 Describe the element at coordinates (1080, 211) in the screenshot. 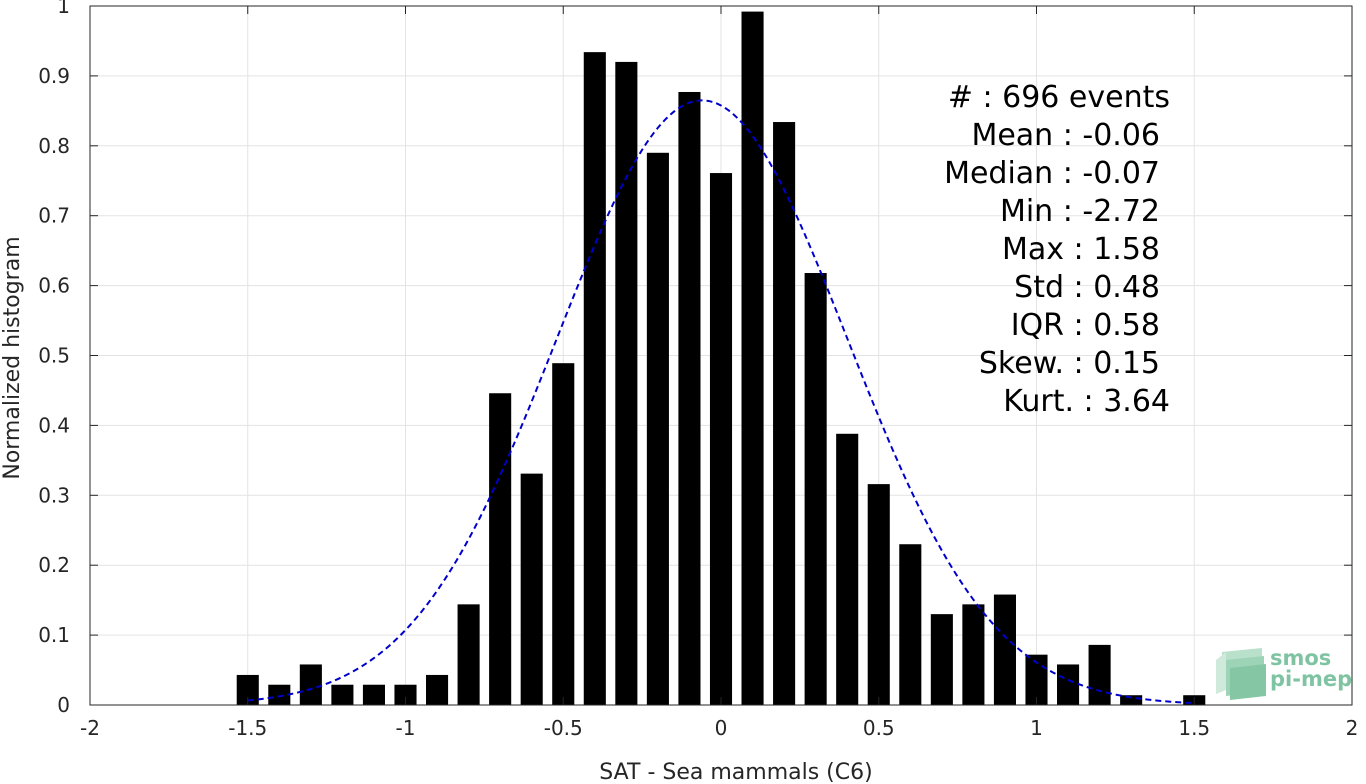

I see `stat-line: Min : -2.72` at that location.